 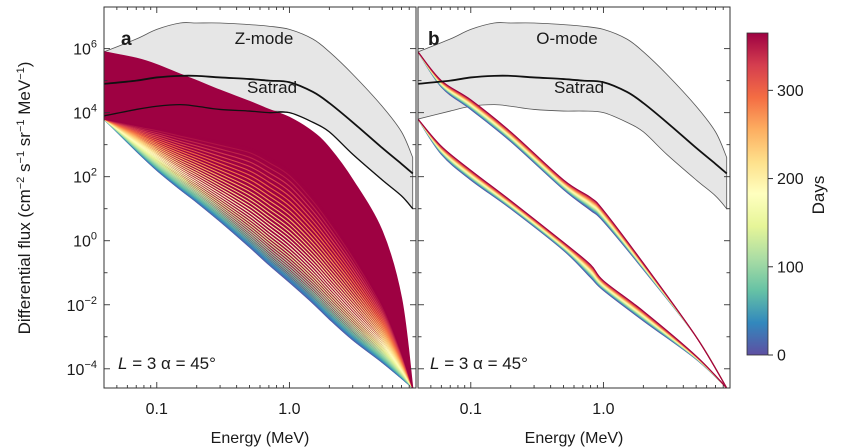 I want to click on y-tick-label: 10⁰, so click(x=85, y=241).